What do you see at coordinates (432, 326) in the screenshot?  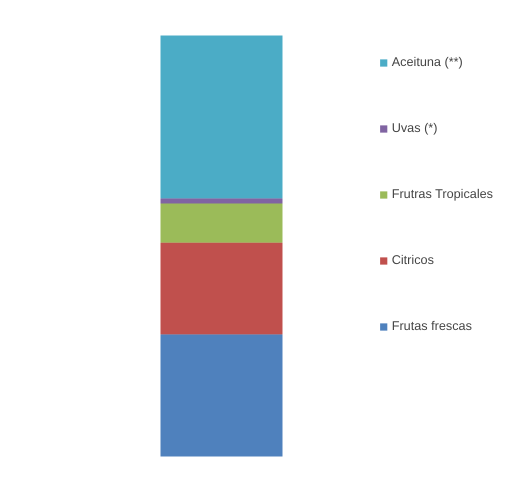 I see `legend-label: Frutas frescas` at bounding box center [432, 326].